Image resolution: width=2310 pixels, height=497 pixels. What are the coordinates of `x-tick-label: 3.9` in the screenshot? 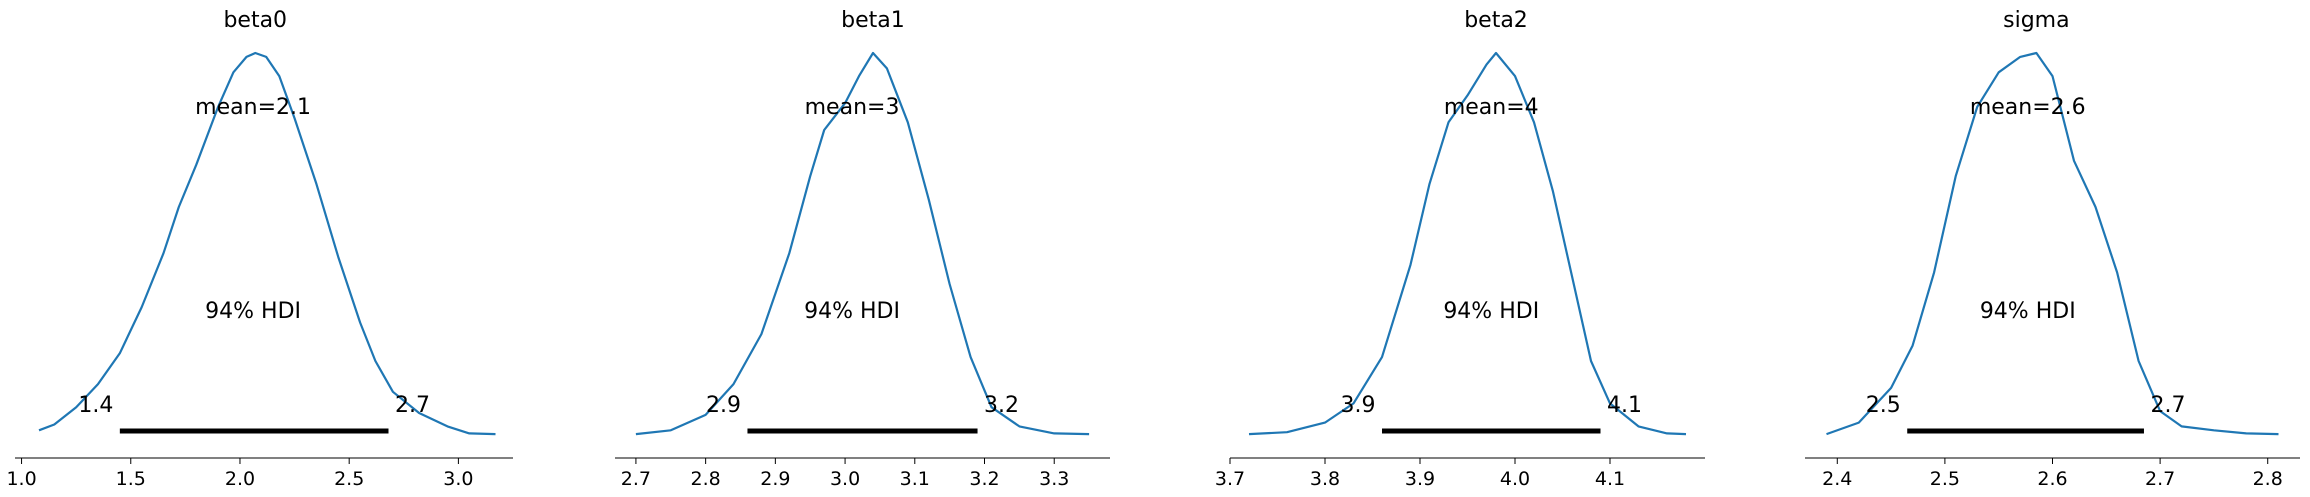 It's located at (1420, 479).